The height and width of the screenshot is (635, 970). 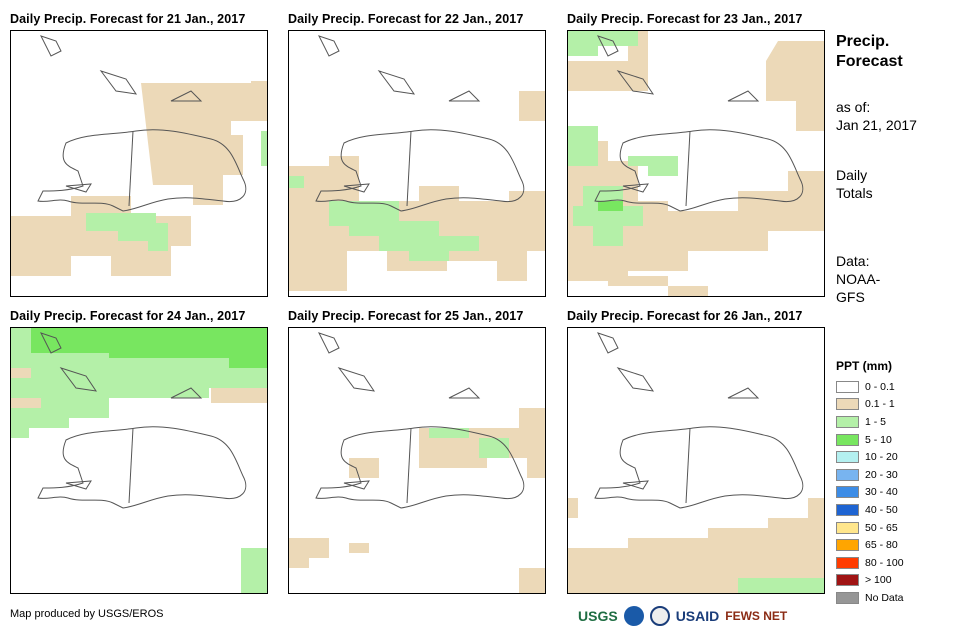 I want to click on legend-label: 20 - 30, so click(x=881, y=474).